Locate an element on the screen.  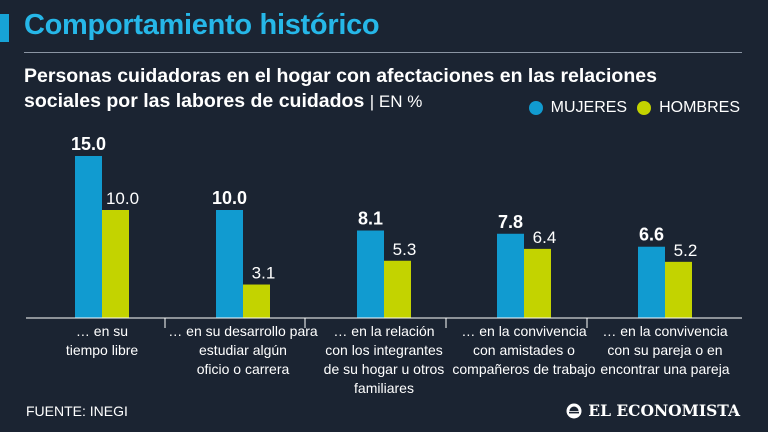
category-label-5-line-2: con su pareja o en is located at coordinates (664, 350).